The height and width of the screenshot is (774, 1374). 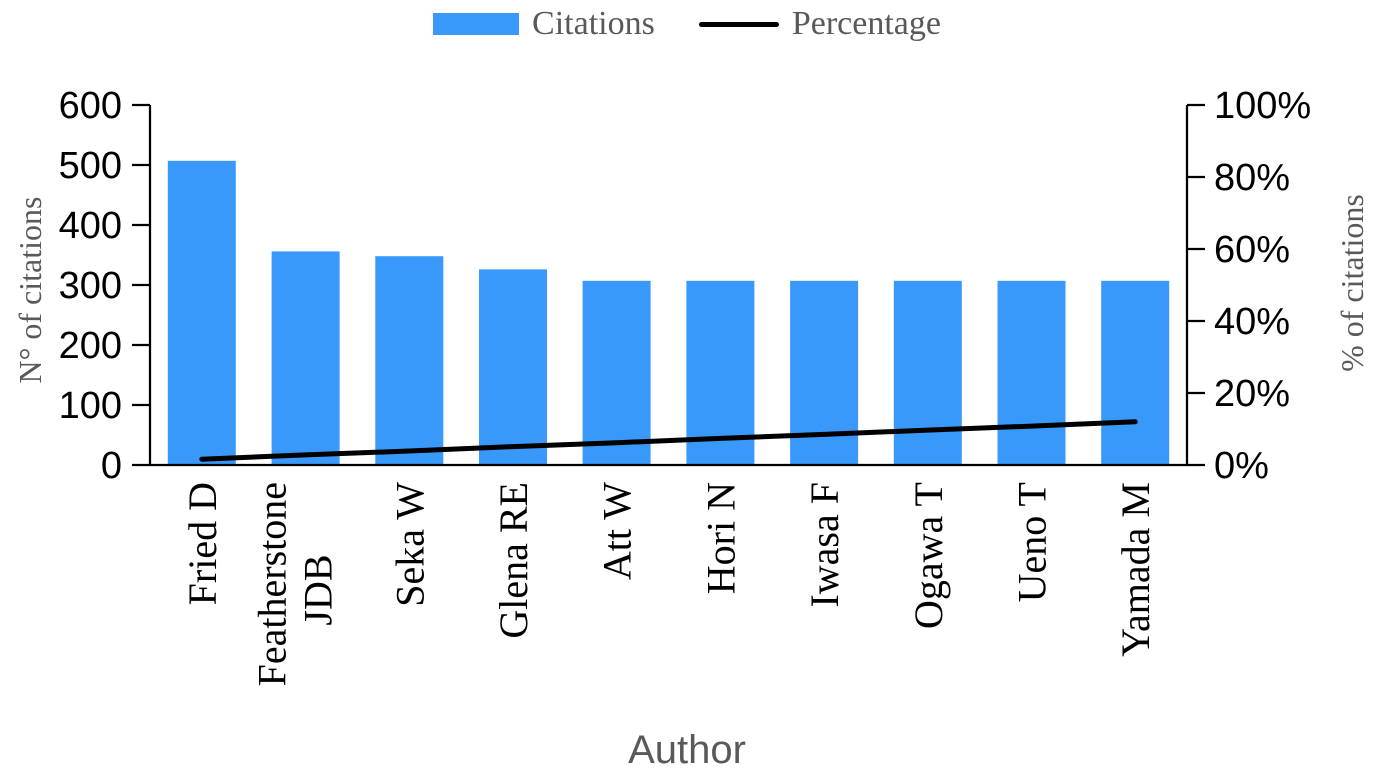 I want to click on legend-item-percentage: Percentage, so click(x=819, y=23).